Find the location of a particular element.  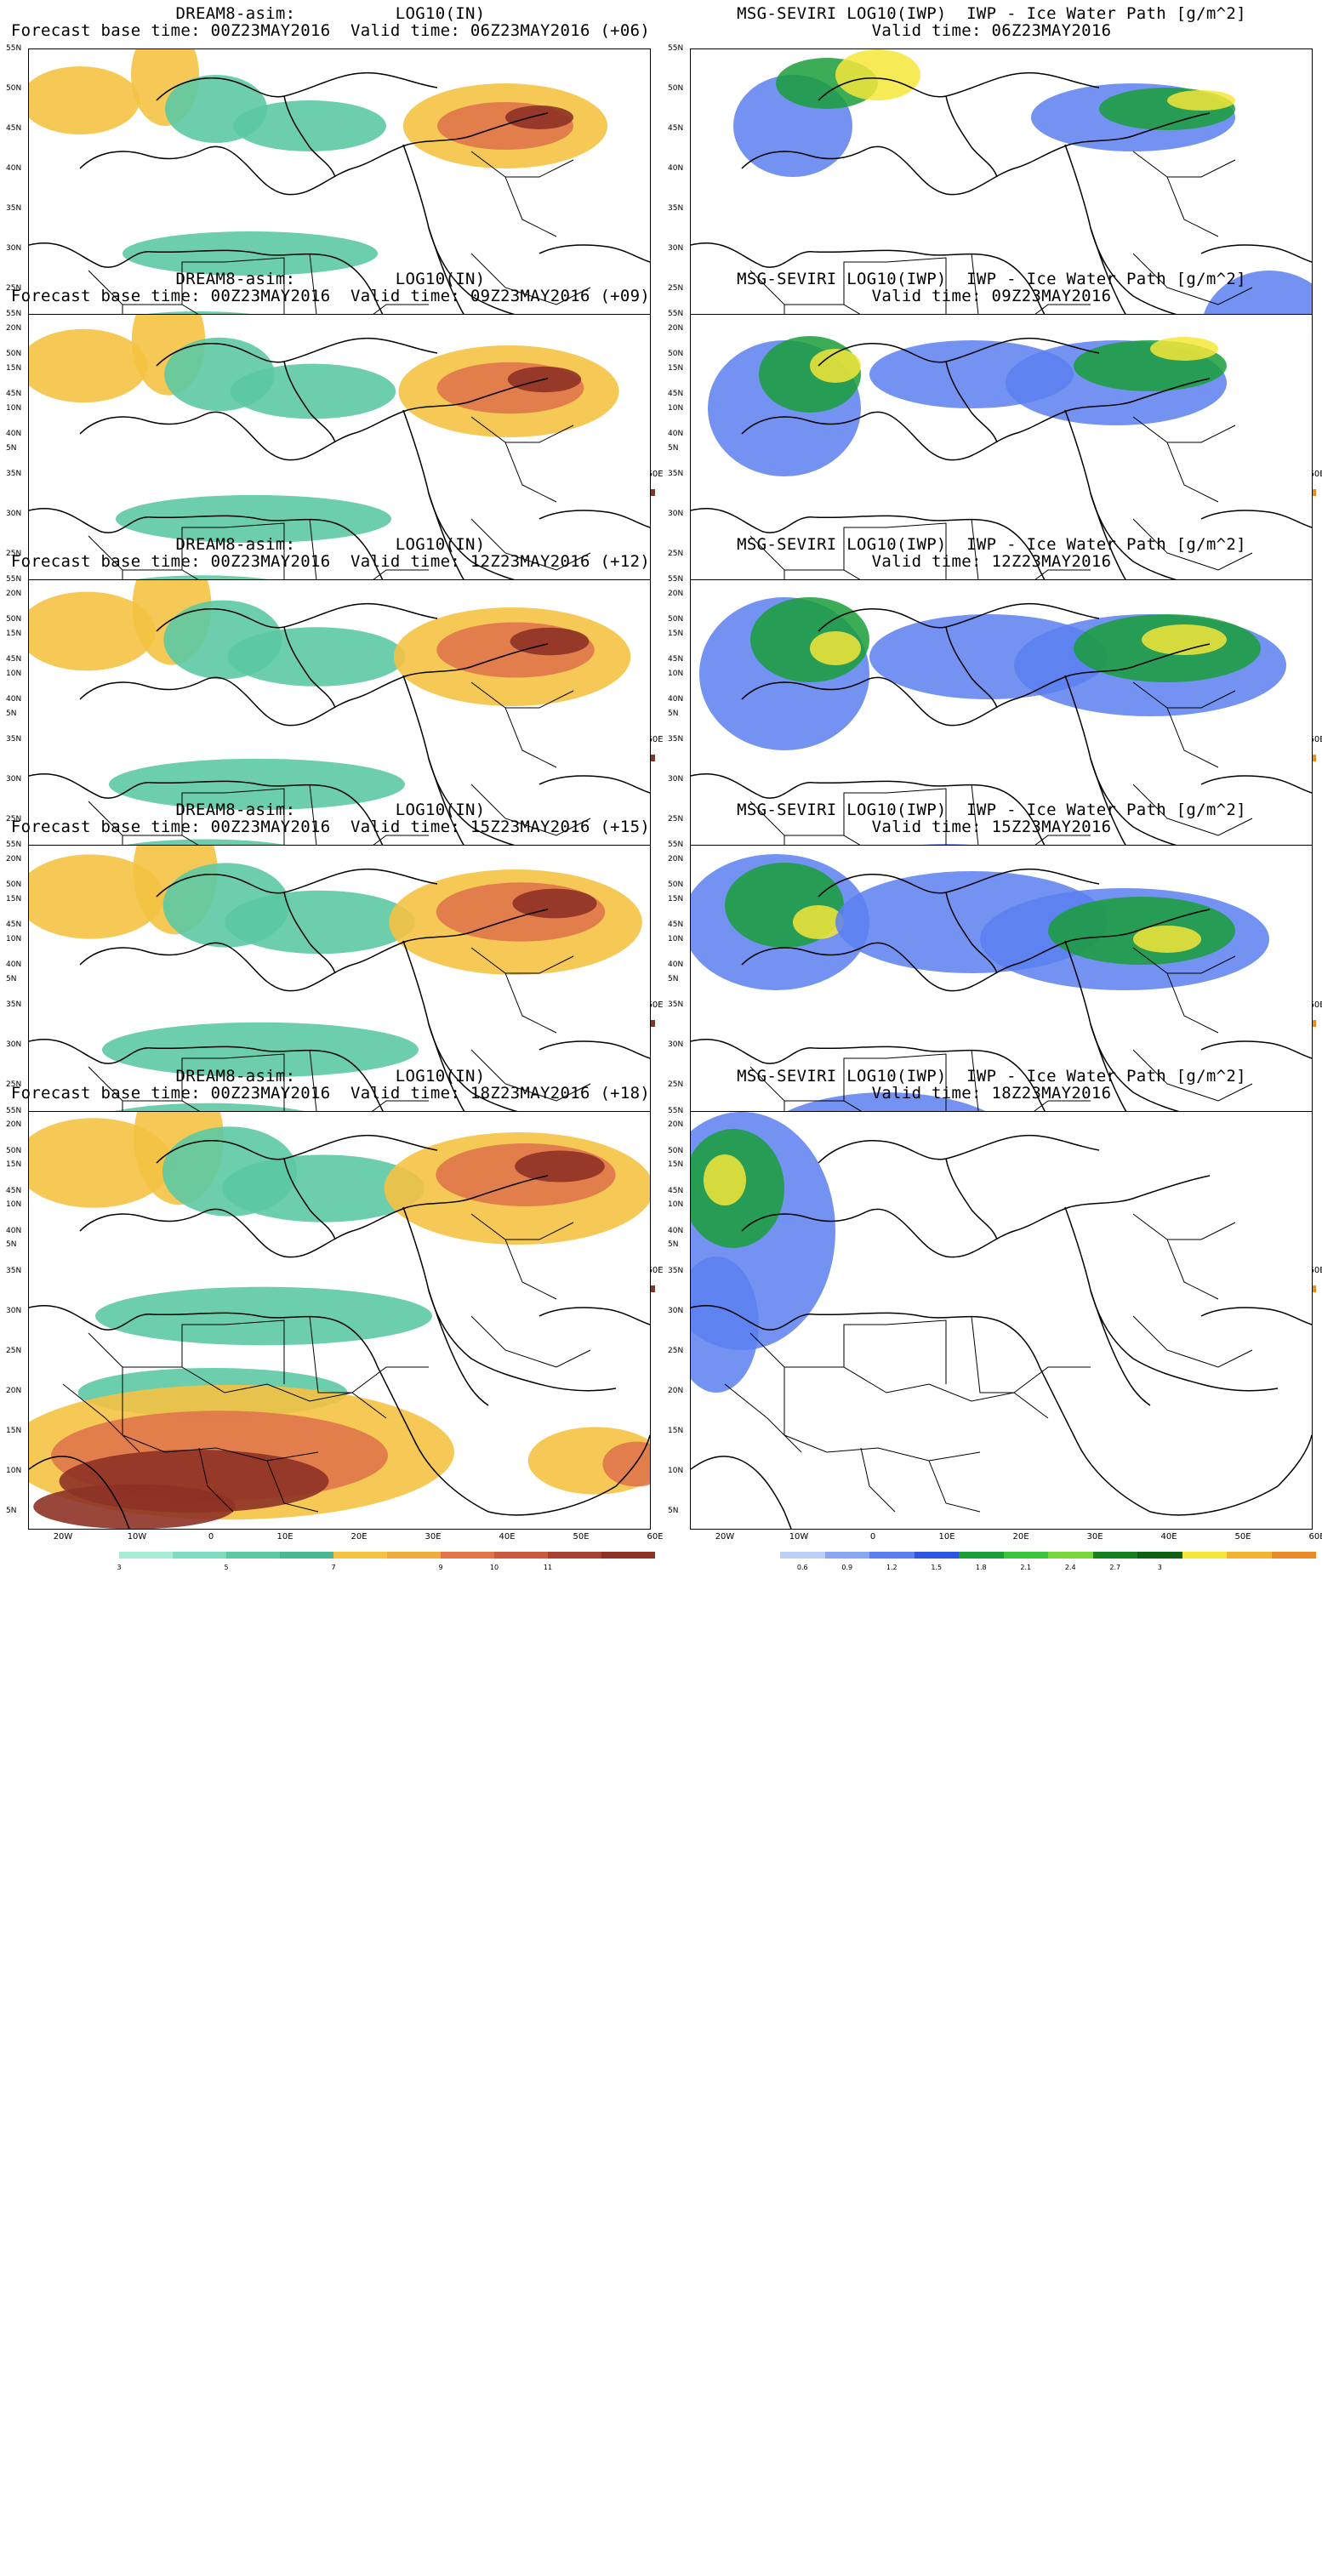

colorbar-label: 9 is located at coordinates (440, 1567).